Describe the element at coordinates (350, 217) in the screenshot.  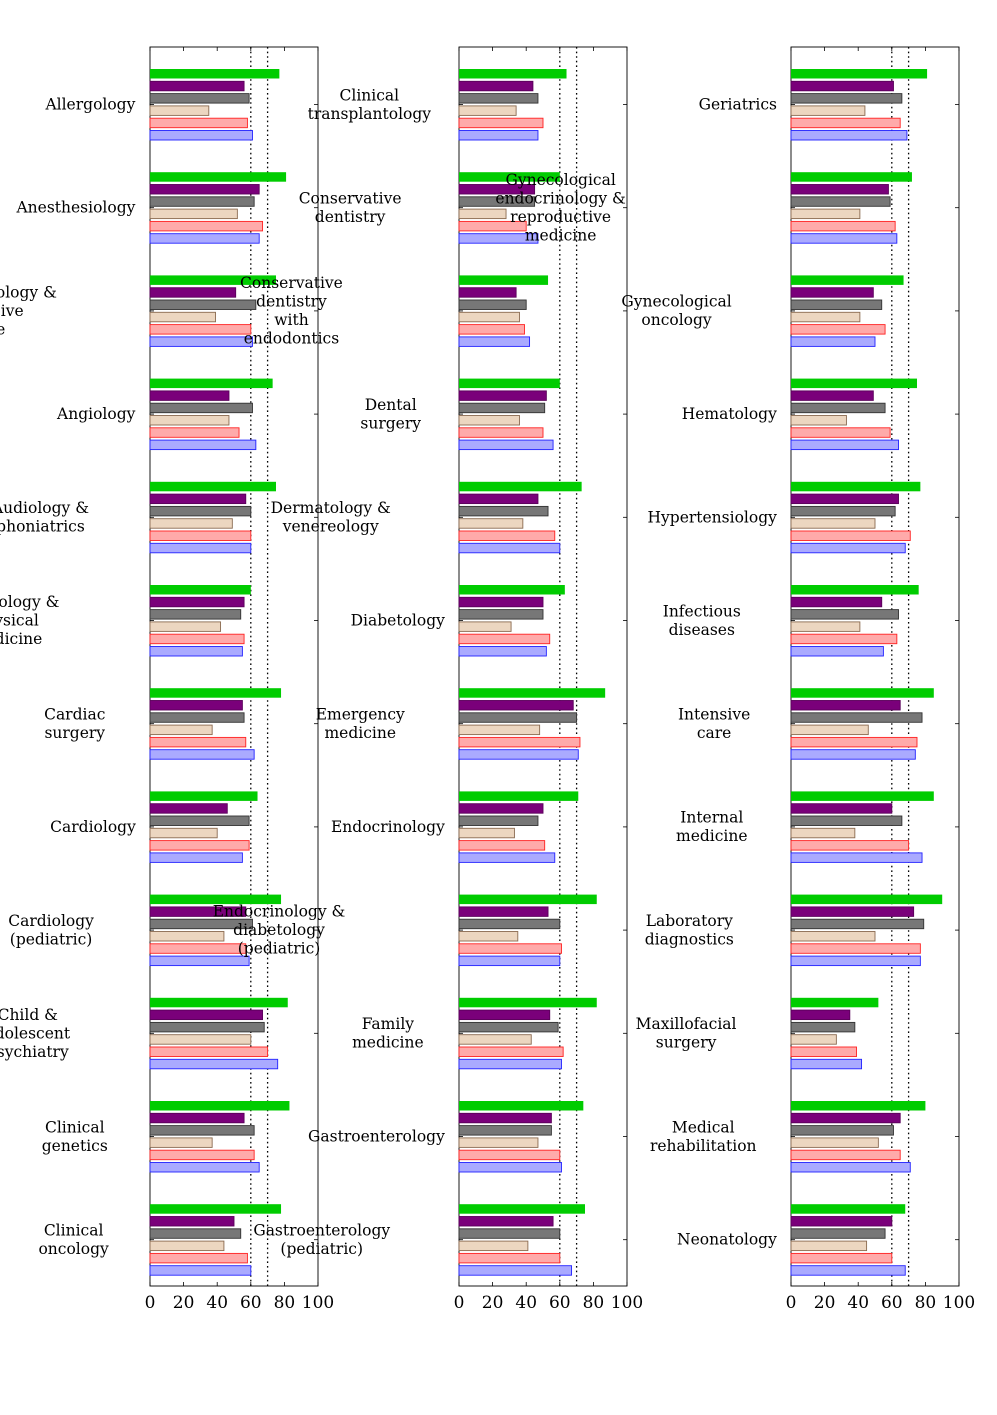
I see `category-label-line: dentistry` at that location.